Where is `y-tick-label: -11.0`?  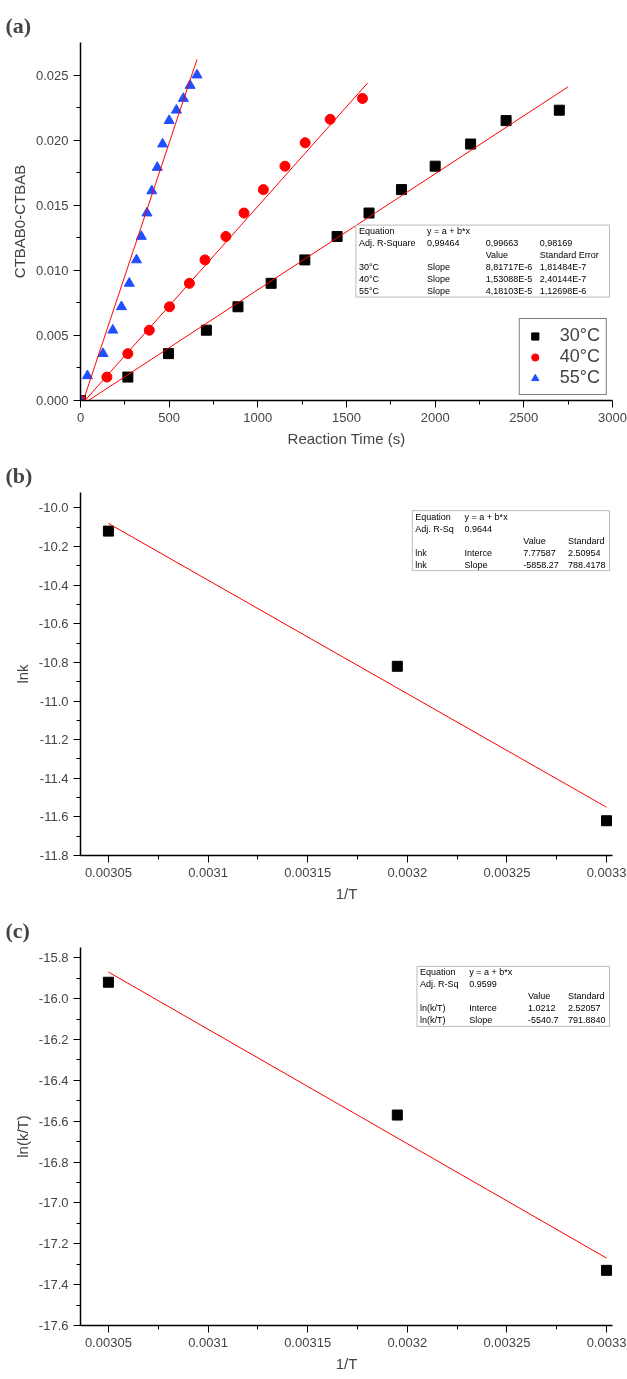 y-tick-label: -11.0 is located at coordinates (54, 701).